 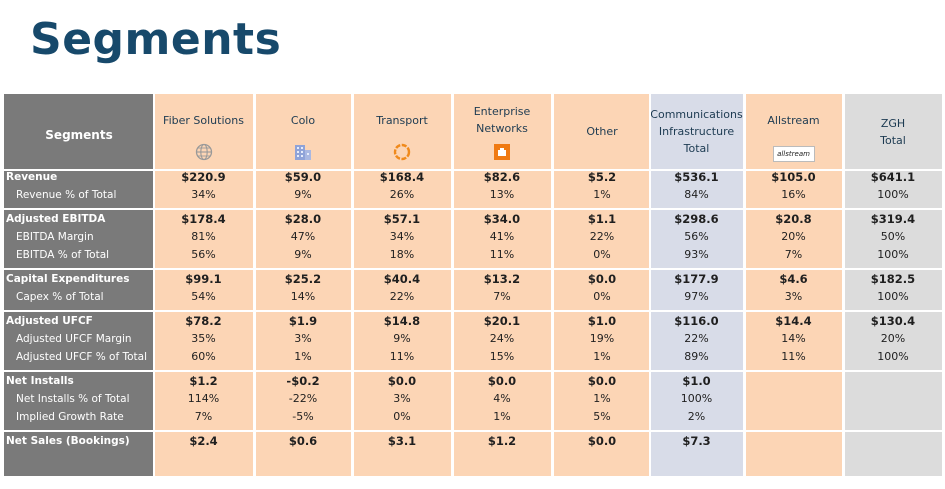 I want to click on table-cell: $40.4, so click(x=402, y=279).